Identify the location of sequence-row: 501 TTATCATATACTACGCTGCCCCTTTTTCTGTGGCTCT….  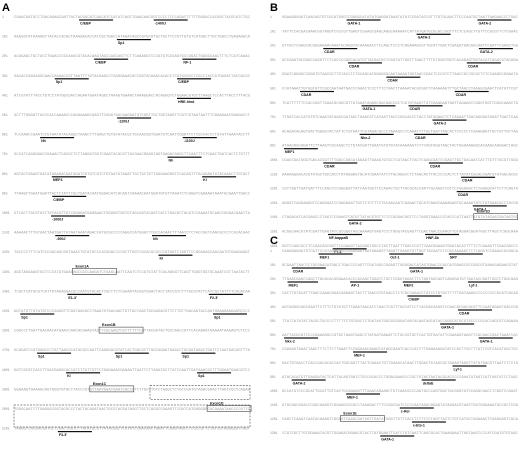
(394, 324).